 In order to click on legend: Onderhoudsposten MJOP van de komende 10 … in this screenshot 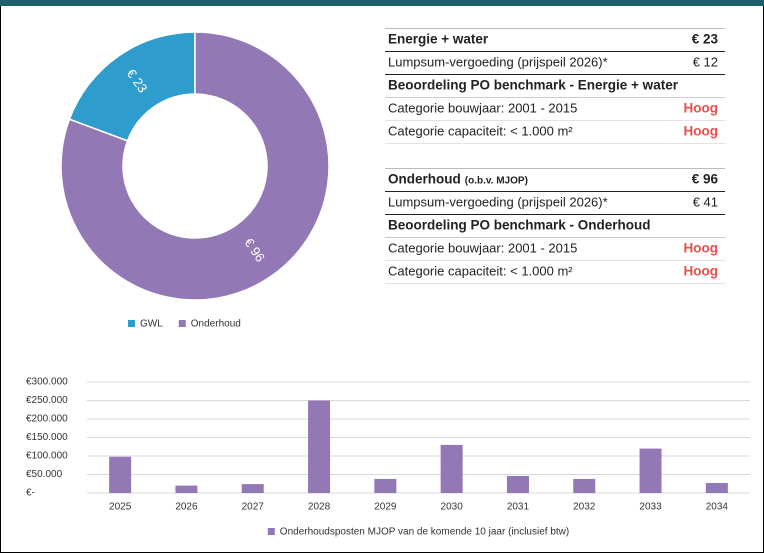, I will do `click(418, 532)`.